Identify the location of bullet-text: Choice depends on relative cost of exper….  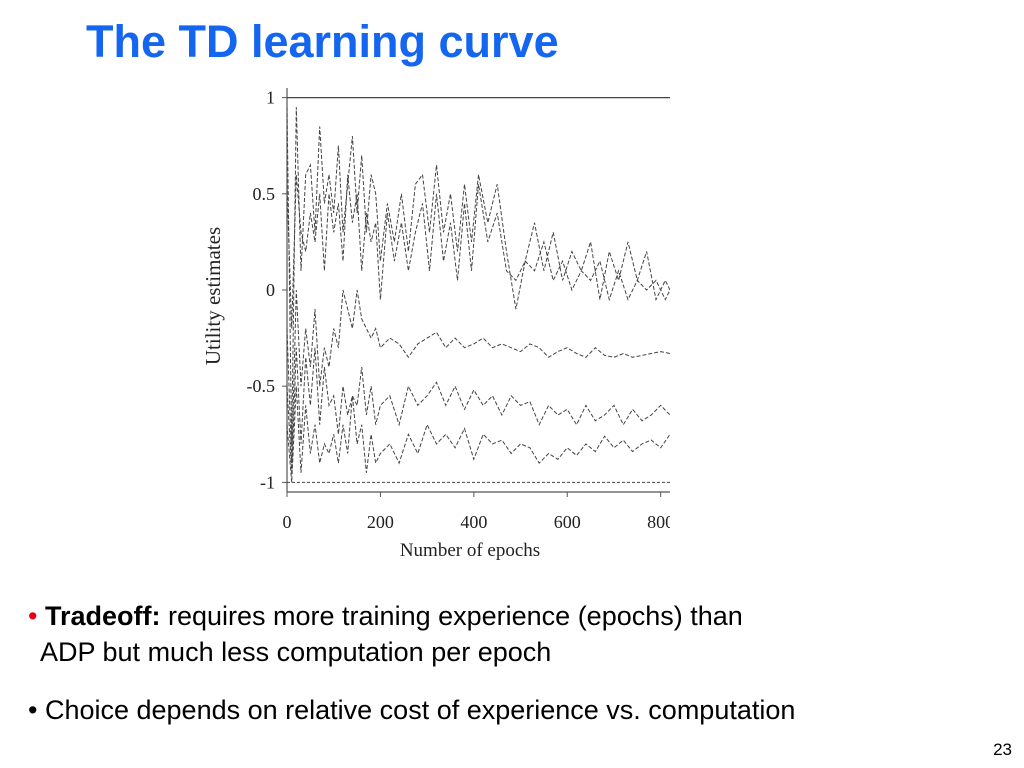
(416, 710).